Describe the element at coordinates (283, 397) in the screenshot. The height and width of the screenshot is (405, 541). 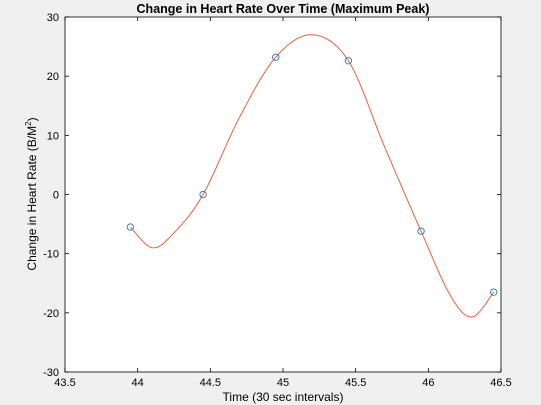
I see `x-axis-label: Time (30 sec intervals)` at that location.